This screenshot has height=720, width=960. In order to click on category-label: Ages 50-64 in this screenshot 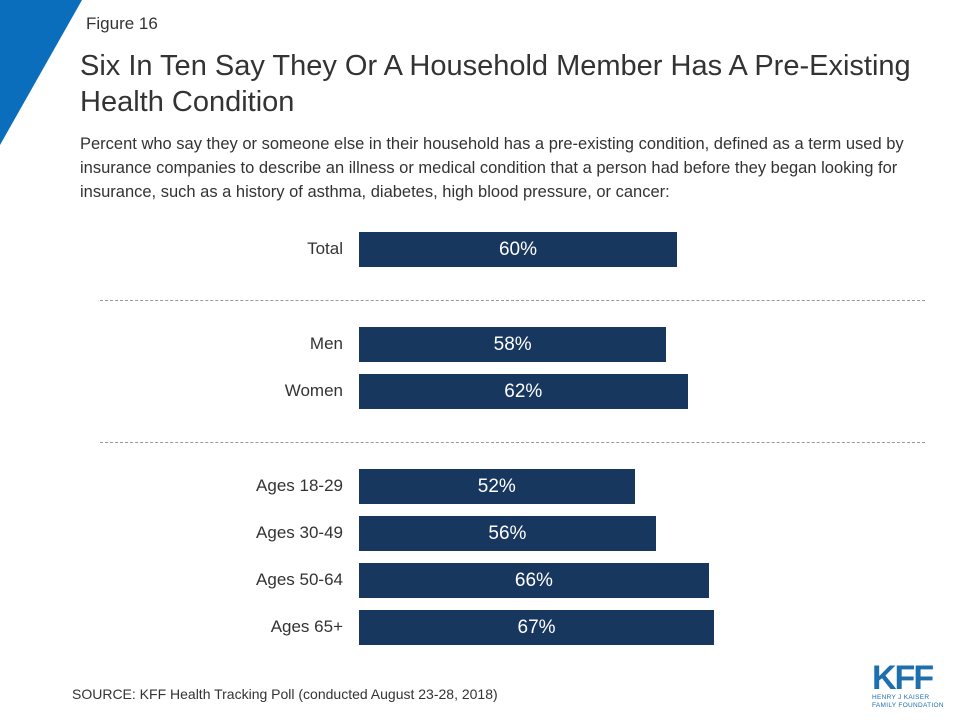, I will do `click(299, 579)`.